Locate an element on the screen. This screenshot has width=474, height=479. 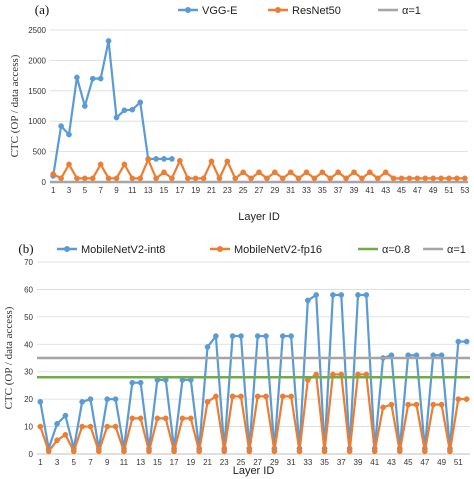
legend-label: α=0.8 is located at coordinates (396, 250).